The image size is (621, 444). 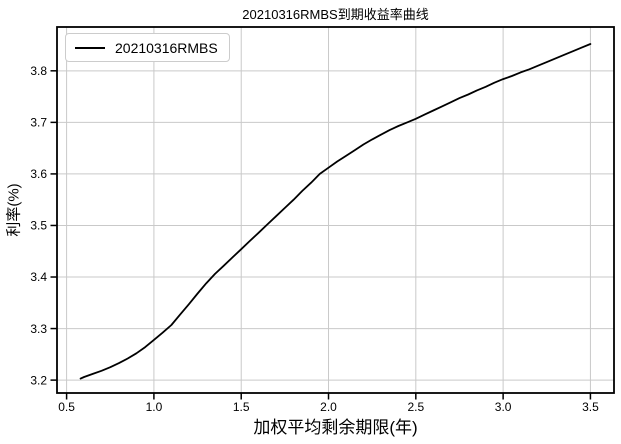 I want to click on y-tick-label: 3.2, so click(x=38, y=380).